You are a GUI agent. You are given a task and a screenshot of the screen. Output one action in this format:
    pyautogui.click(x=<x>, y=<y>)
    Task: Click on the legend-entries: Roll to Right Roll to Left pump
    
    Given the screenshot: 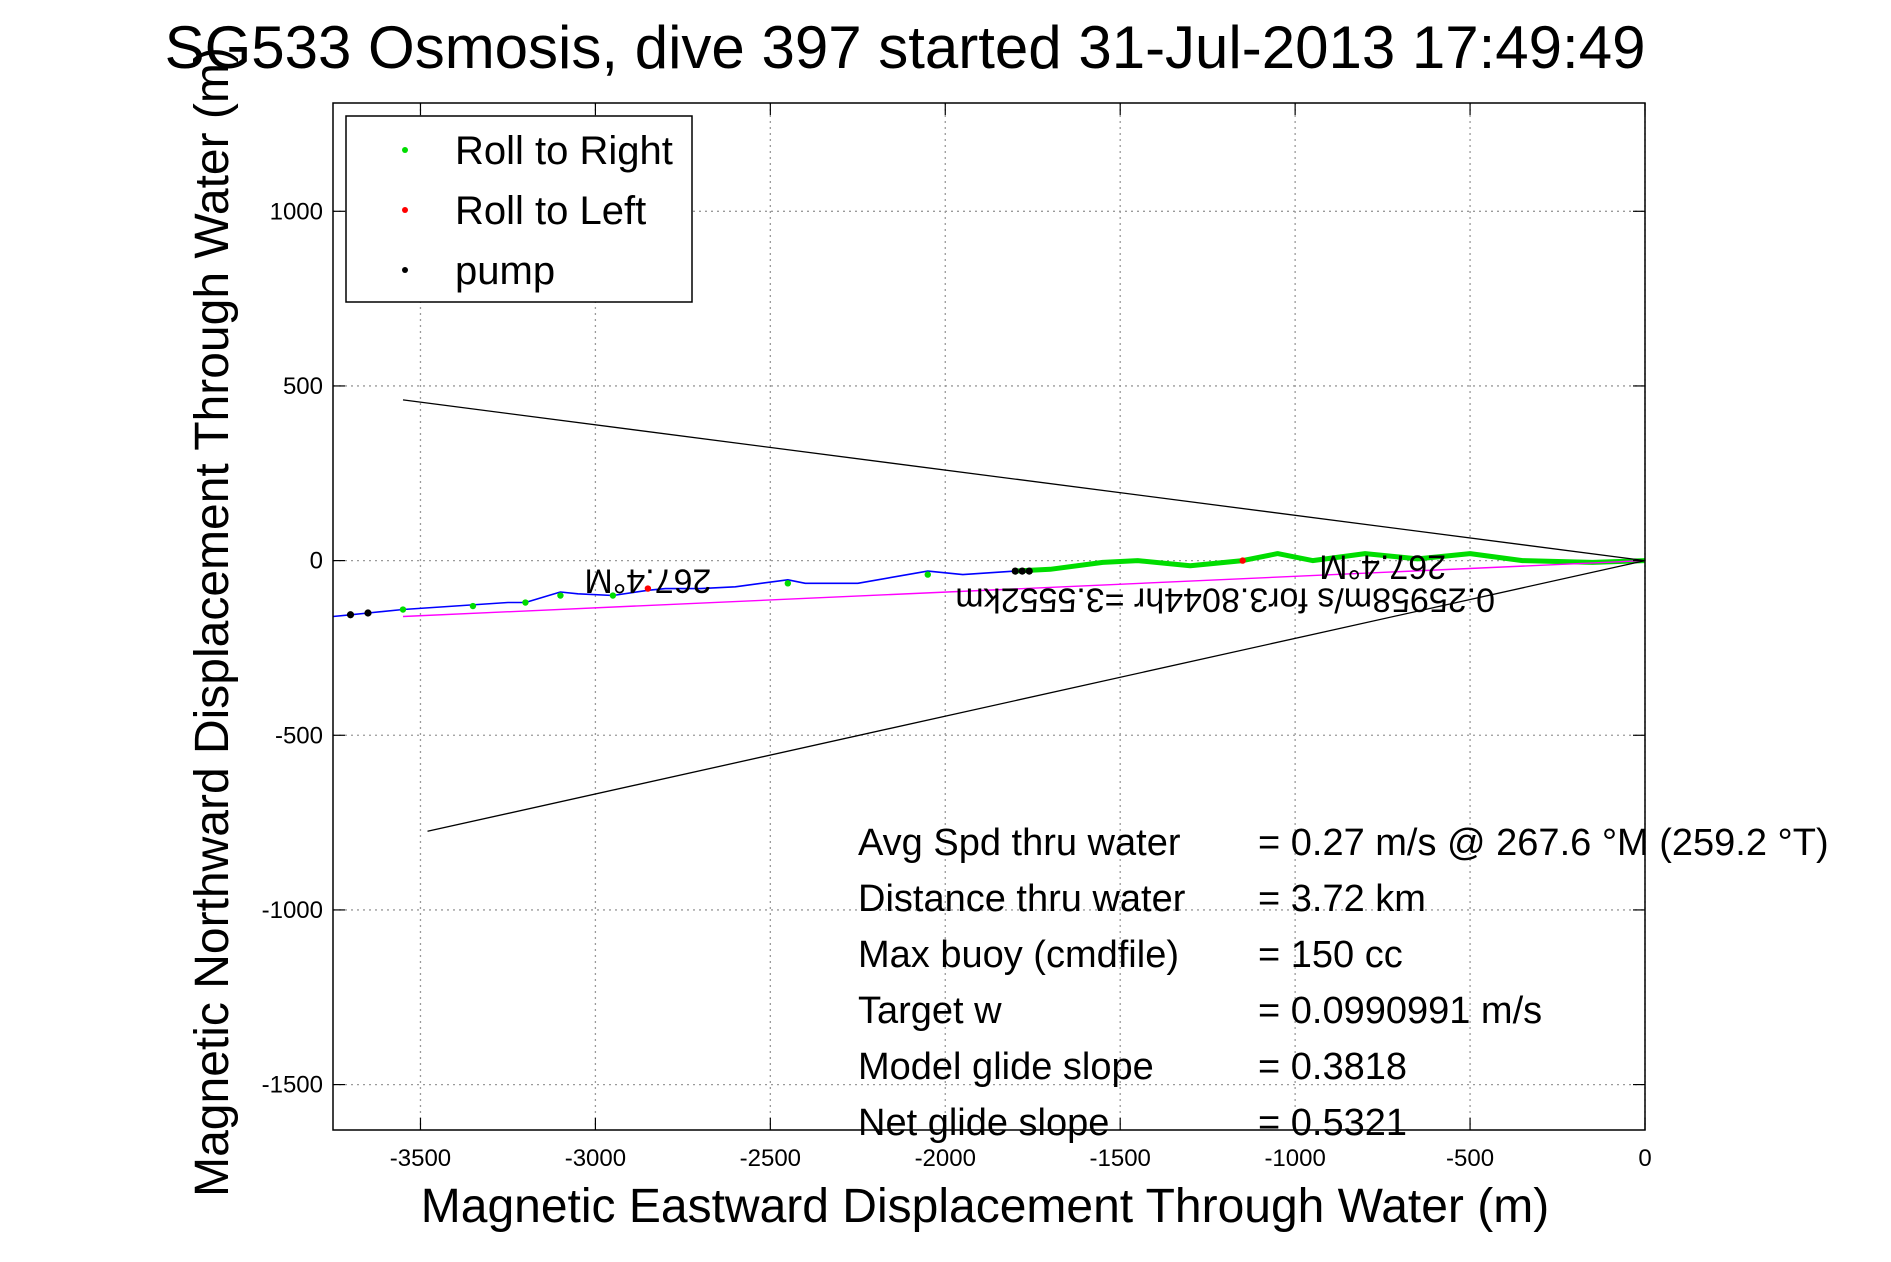 What is the action you would take?
    pyautogui.click(x=537, y=211)
    